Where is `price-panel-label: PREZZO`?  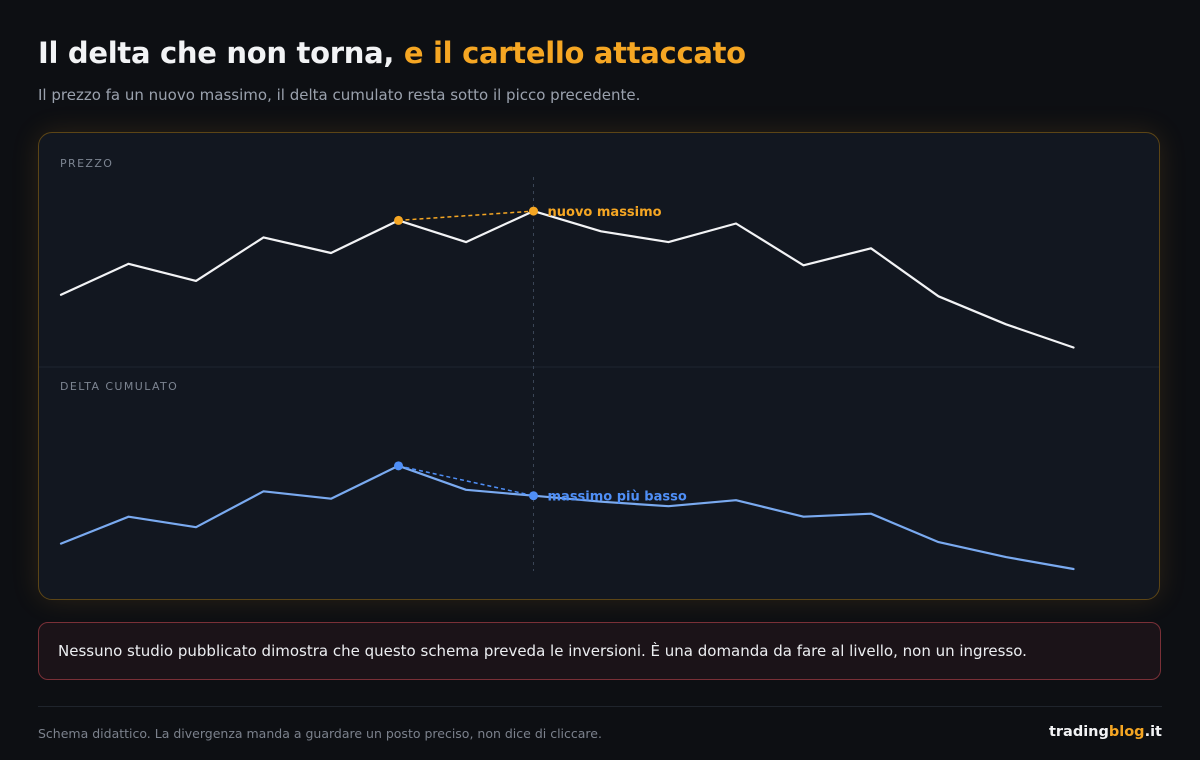
price-panel-label: PREZZO is located at coordinates (86, 163).